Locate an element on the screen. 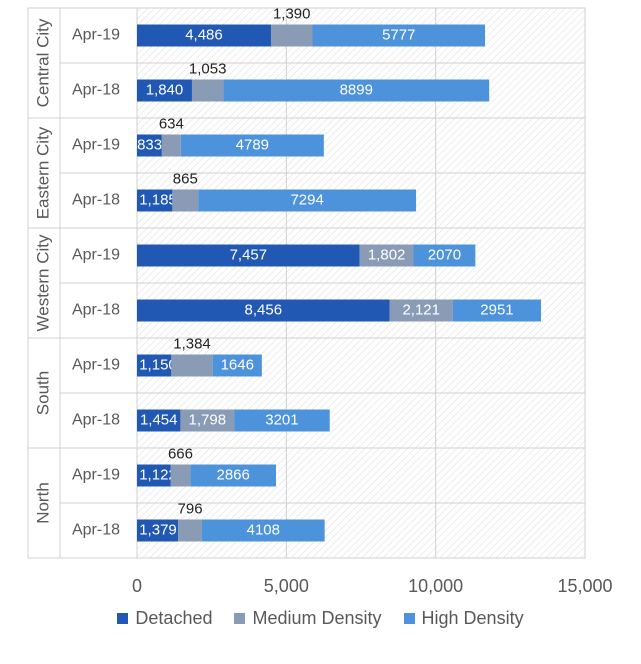  legend-item-medium-density: Medium Density is located at coordinates (308, 618).